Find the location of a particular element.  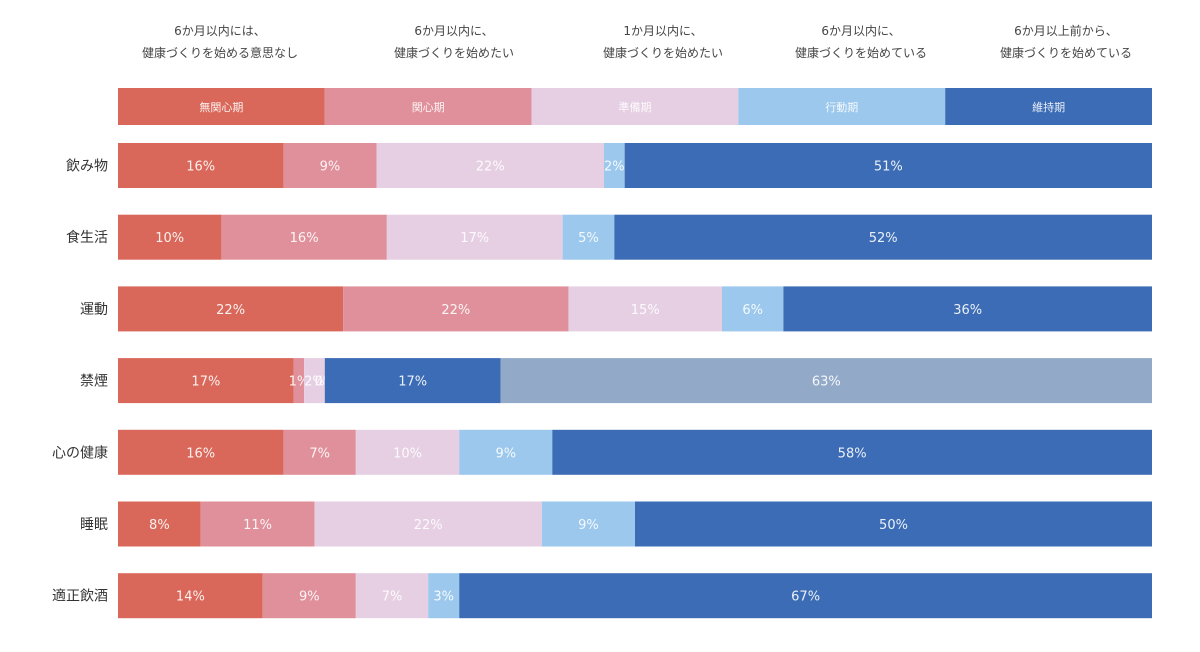

stage-band-label: 無関心期 is located at coordinates (221, 107).